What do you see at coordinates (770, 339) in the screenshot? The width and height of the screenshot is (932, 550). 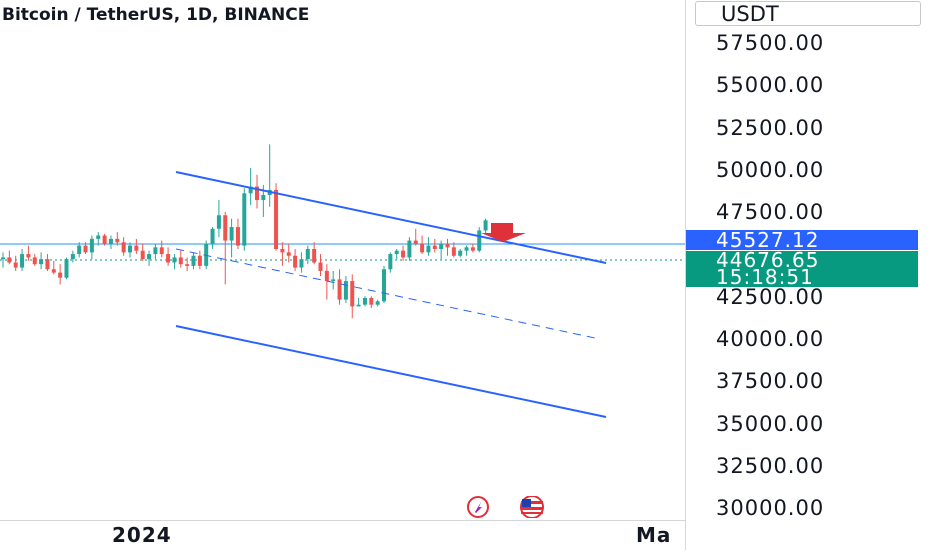 I see `price-tick: 40000.00` at bounding box center [770, 339].